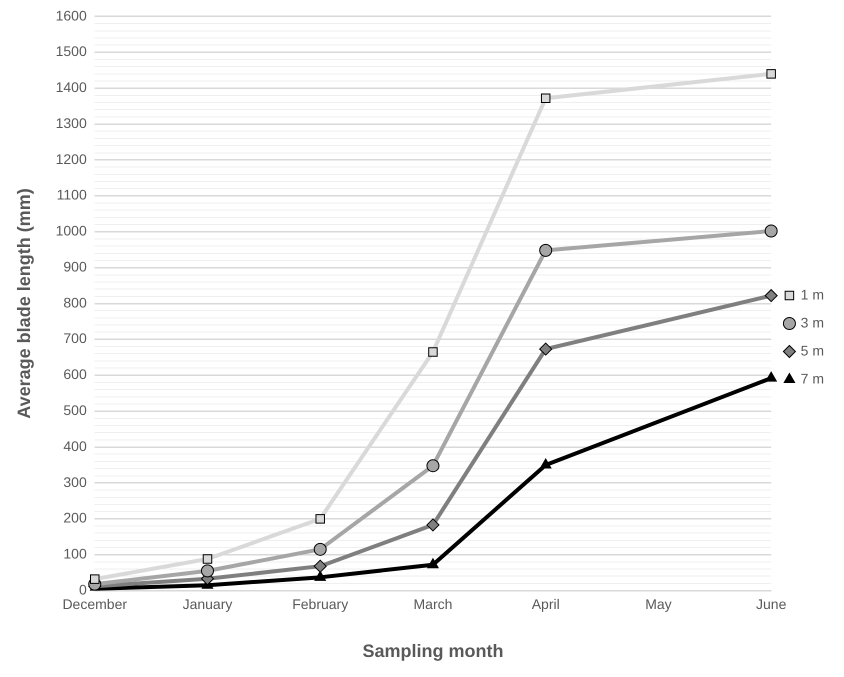 This screenshot has width=844, height=677. Describe the element at coordinates (75, 374) in the screenshot. I see `y-tick-label: 600` at that location.